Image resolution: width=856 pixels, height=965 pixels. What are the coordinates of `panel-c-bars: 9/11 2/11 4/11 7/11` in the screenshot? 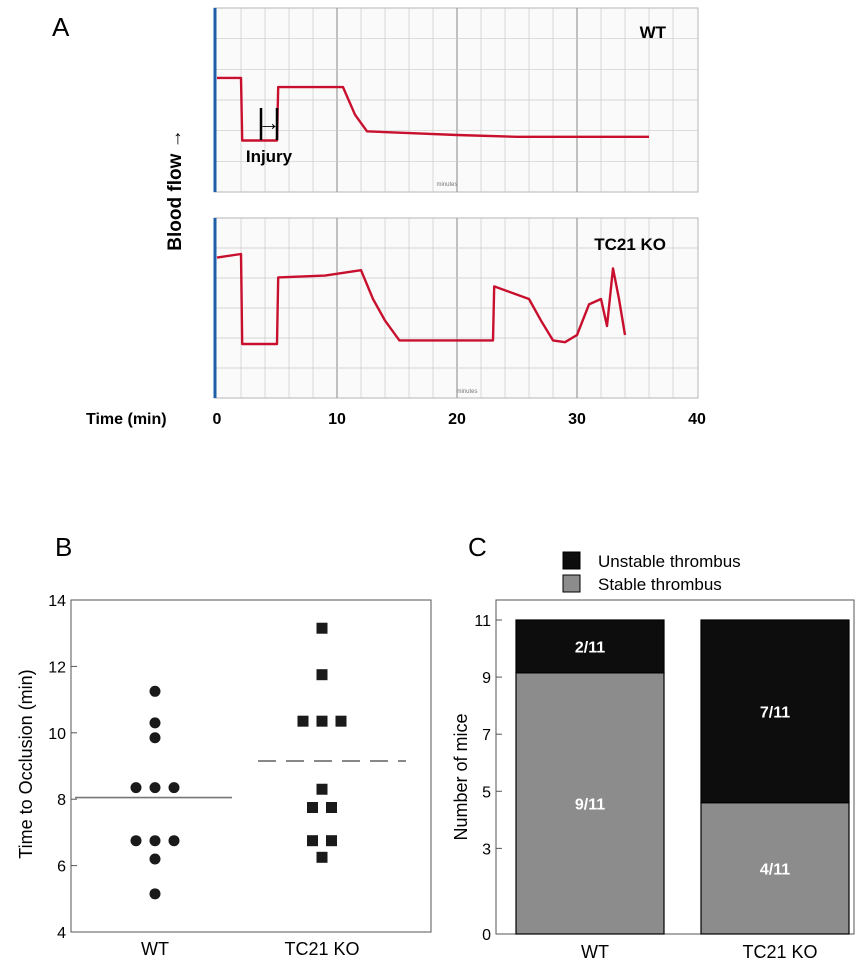 It's located at (682, 777).